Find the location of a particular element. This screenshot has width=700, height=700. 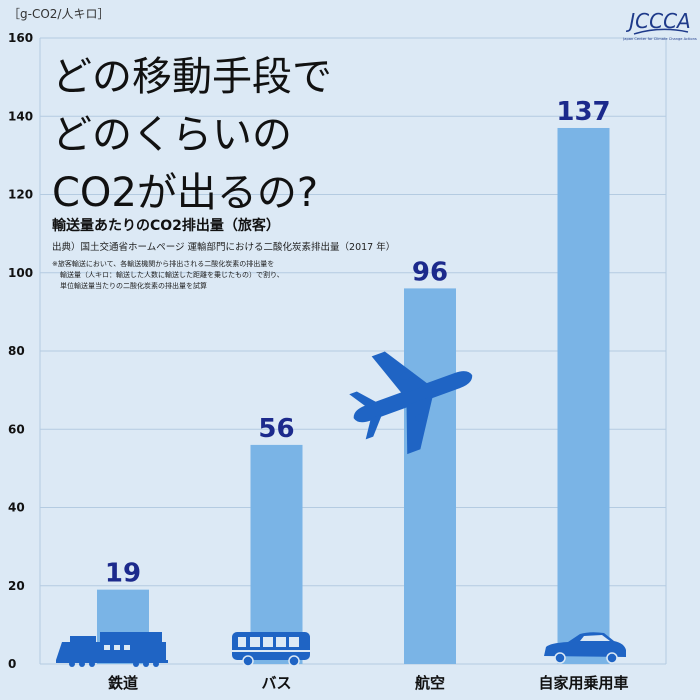

value-label-0: 19 is located at coordinates (123, 574).